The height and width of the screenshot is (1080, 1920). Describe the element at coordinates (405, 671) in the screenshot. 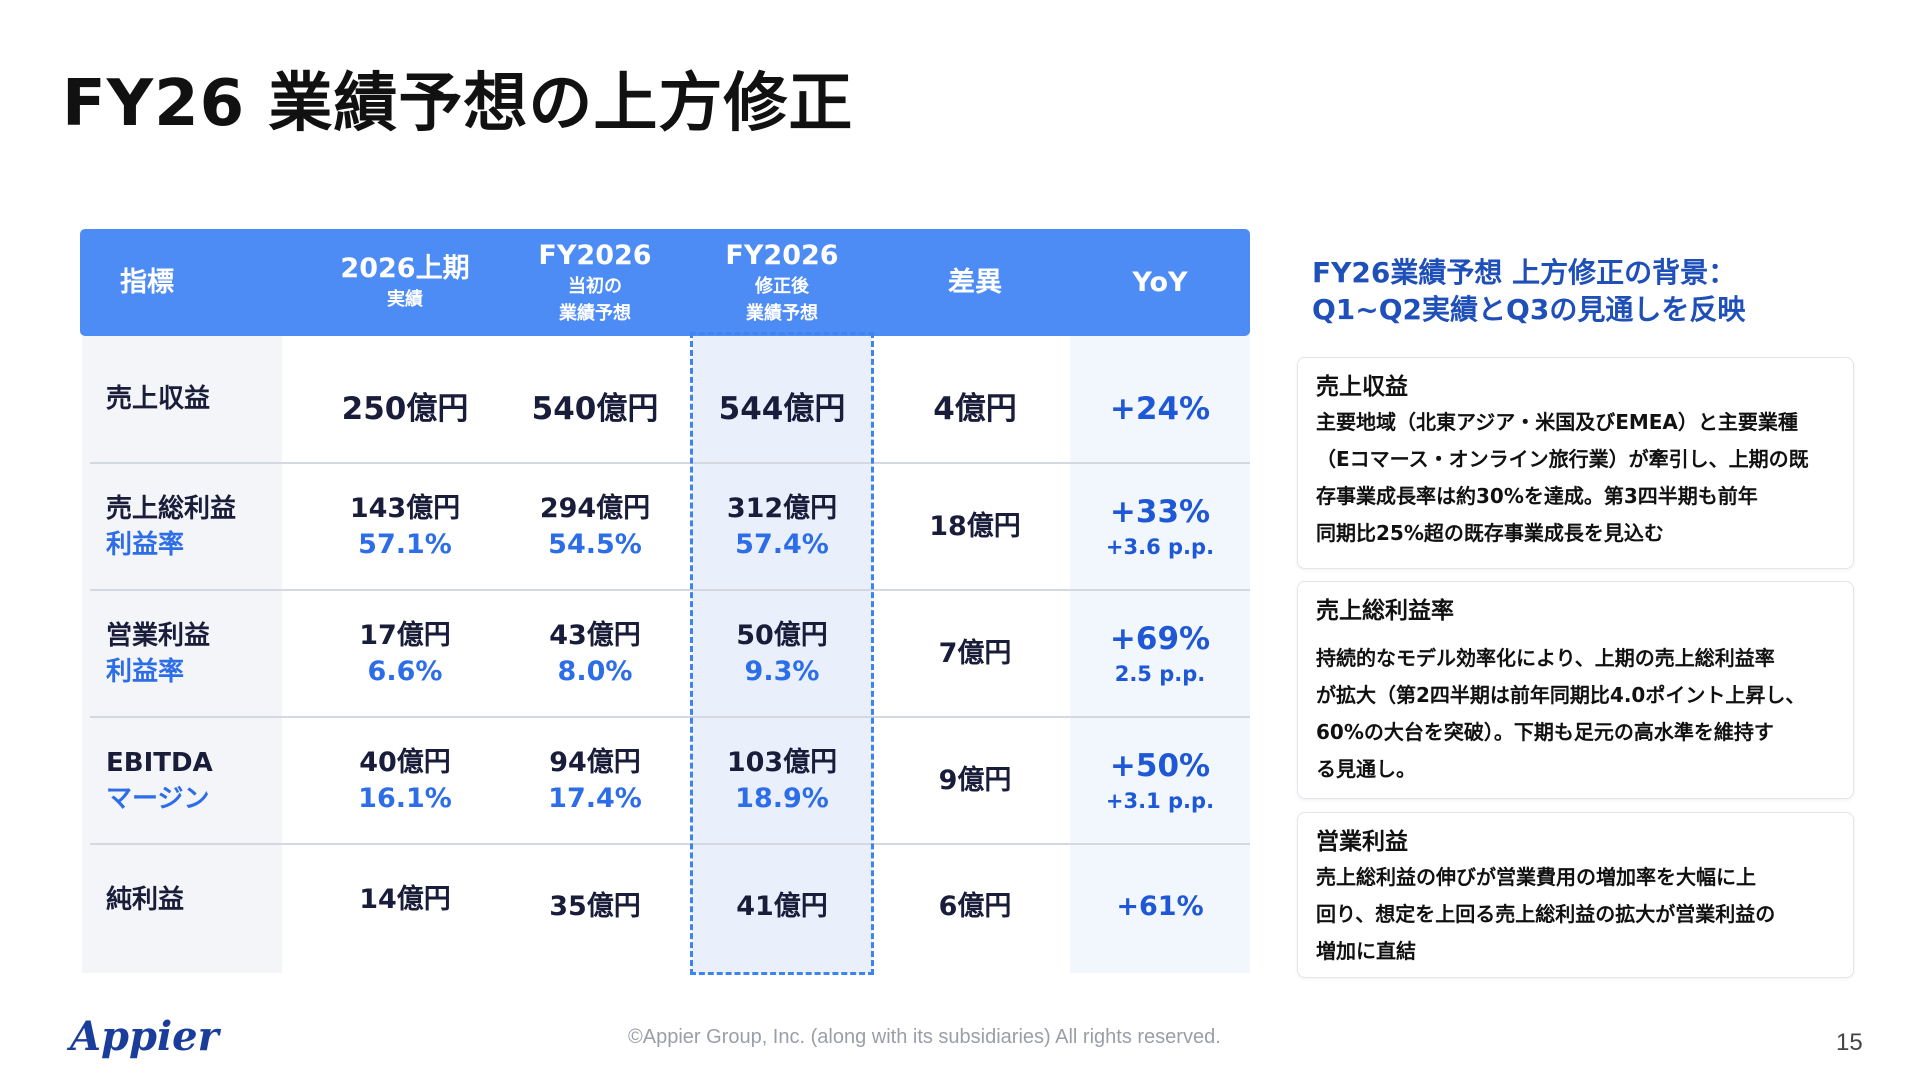

I see `h1-margin: 6.6%` at that location.